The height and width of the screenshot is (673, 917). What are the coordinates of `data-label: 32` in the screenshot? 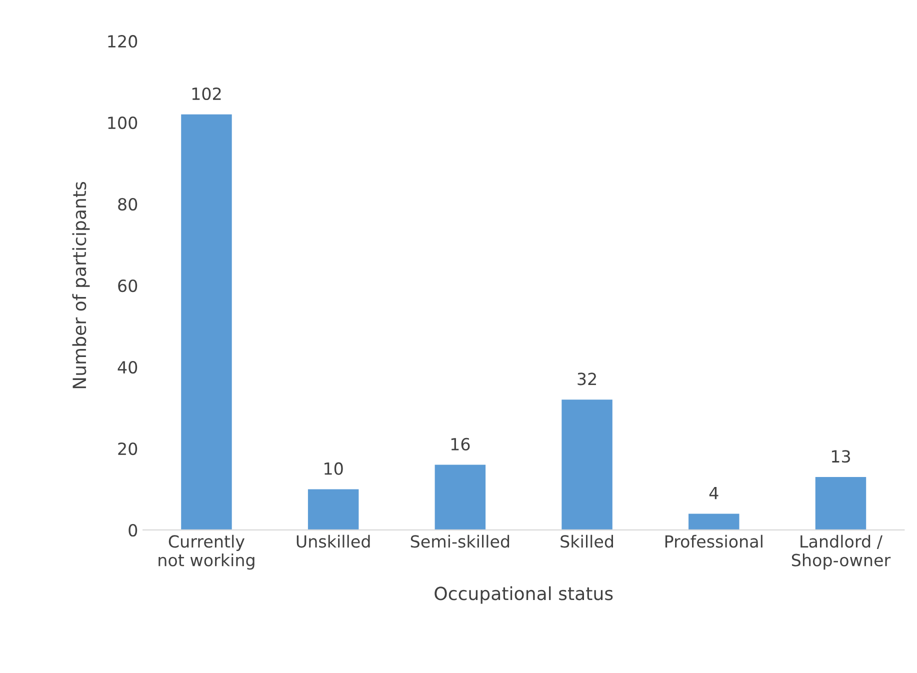 It's located at (587, 379).